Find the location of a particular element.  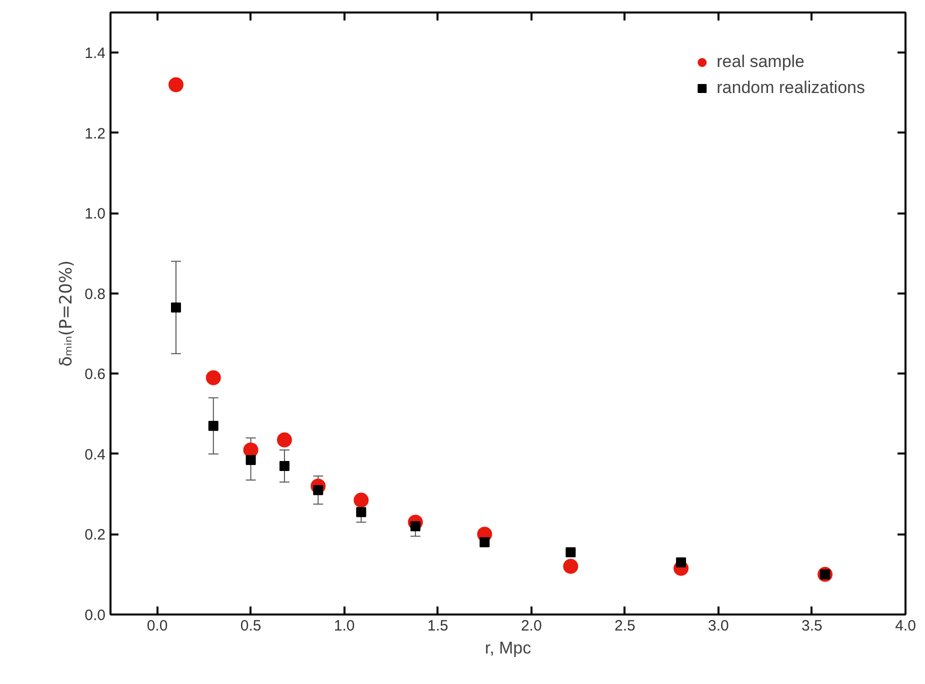

legend-label: real sample is located at coordinates (760, 62).